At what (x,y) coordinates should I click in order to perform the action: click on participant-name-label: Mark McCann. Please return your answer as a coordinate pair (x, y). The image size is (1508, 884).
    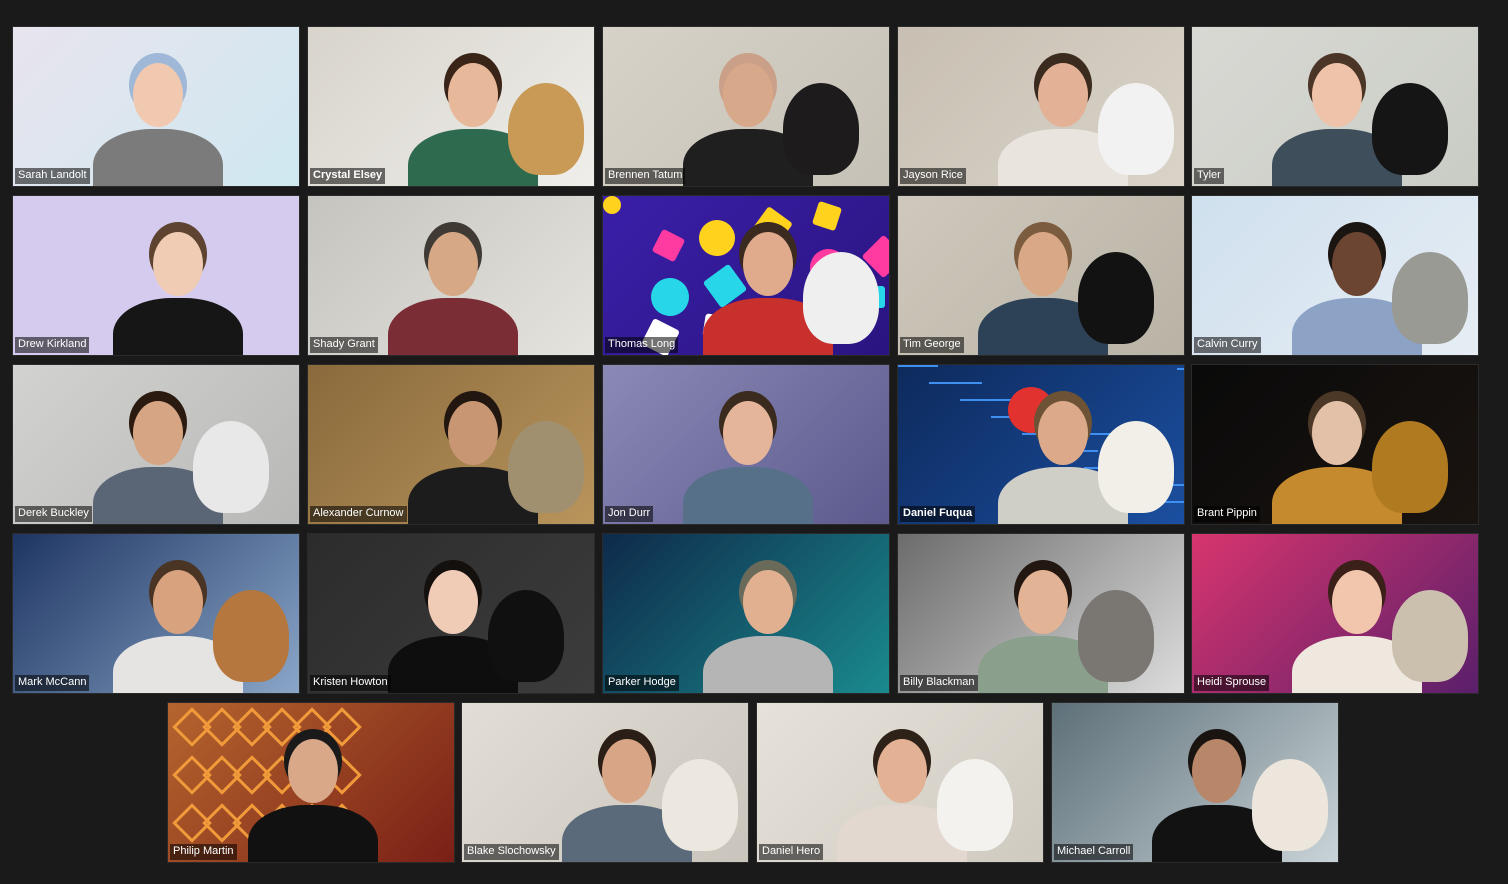
    Looking at the image, I should click on (52, 683).